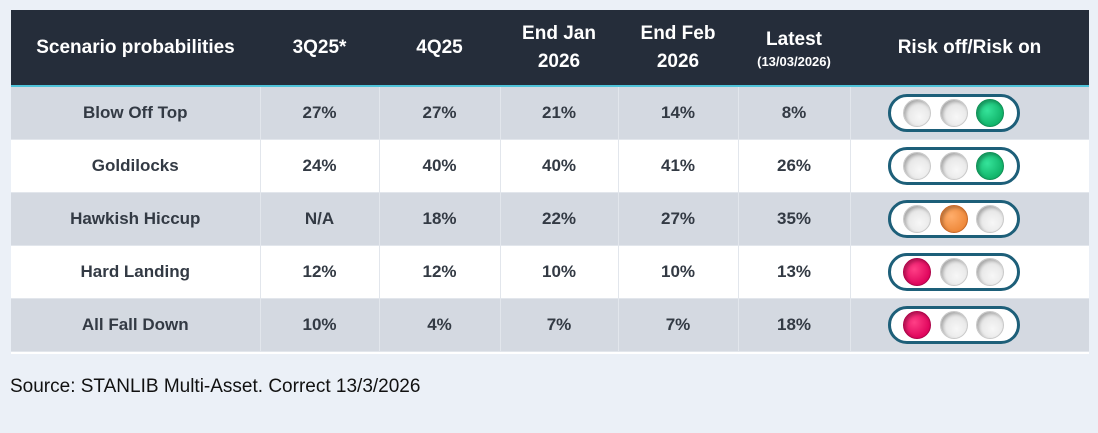 This screenshot has width=1098, height=433. What do you see at coordinates (559, 325) in the screenshot?
I see `value-end-jan: 7%` at bounding box center [559, 325].